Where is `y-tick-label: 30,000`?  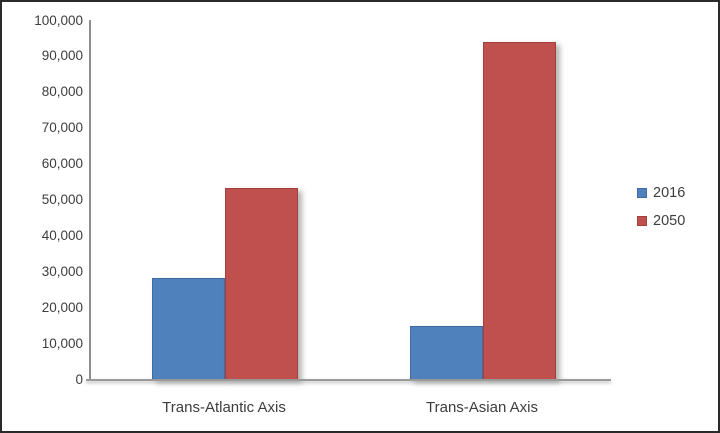
y-tick-label: 30,000 is located at coordinates (62, 272).